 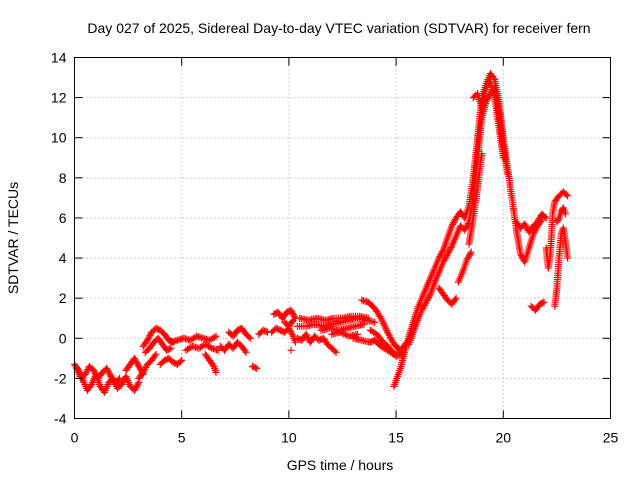 What do you see at coordinates (63, 218) in the screenshot?
I see `y-tick-label: 6` at bounding box center [63, 218].